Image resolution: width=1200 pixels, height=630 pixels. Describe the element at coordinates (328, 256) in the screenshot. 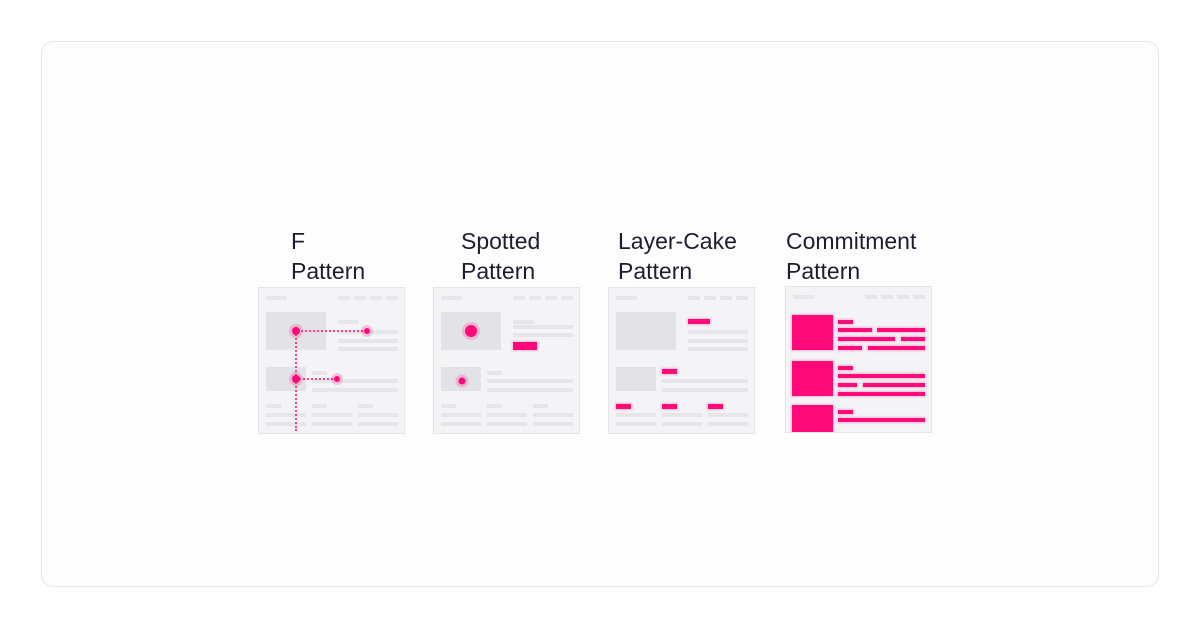

I see `title-f-pattern: F Pattern` at that location.